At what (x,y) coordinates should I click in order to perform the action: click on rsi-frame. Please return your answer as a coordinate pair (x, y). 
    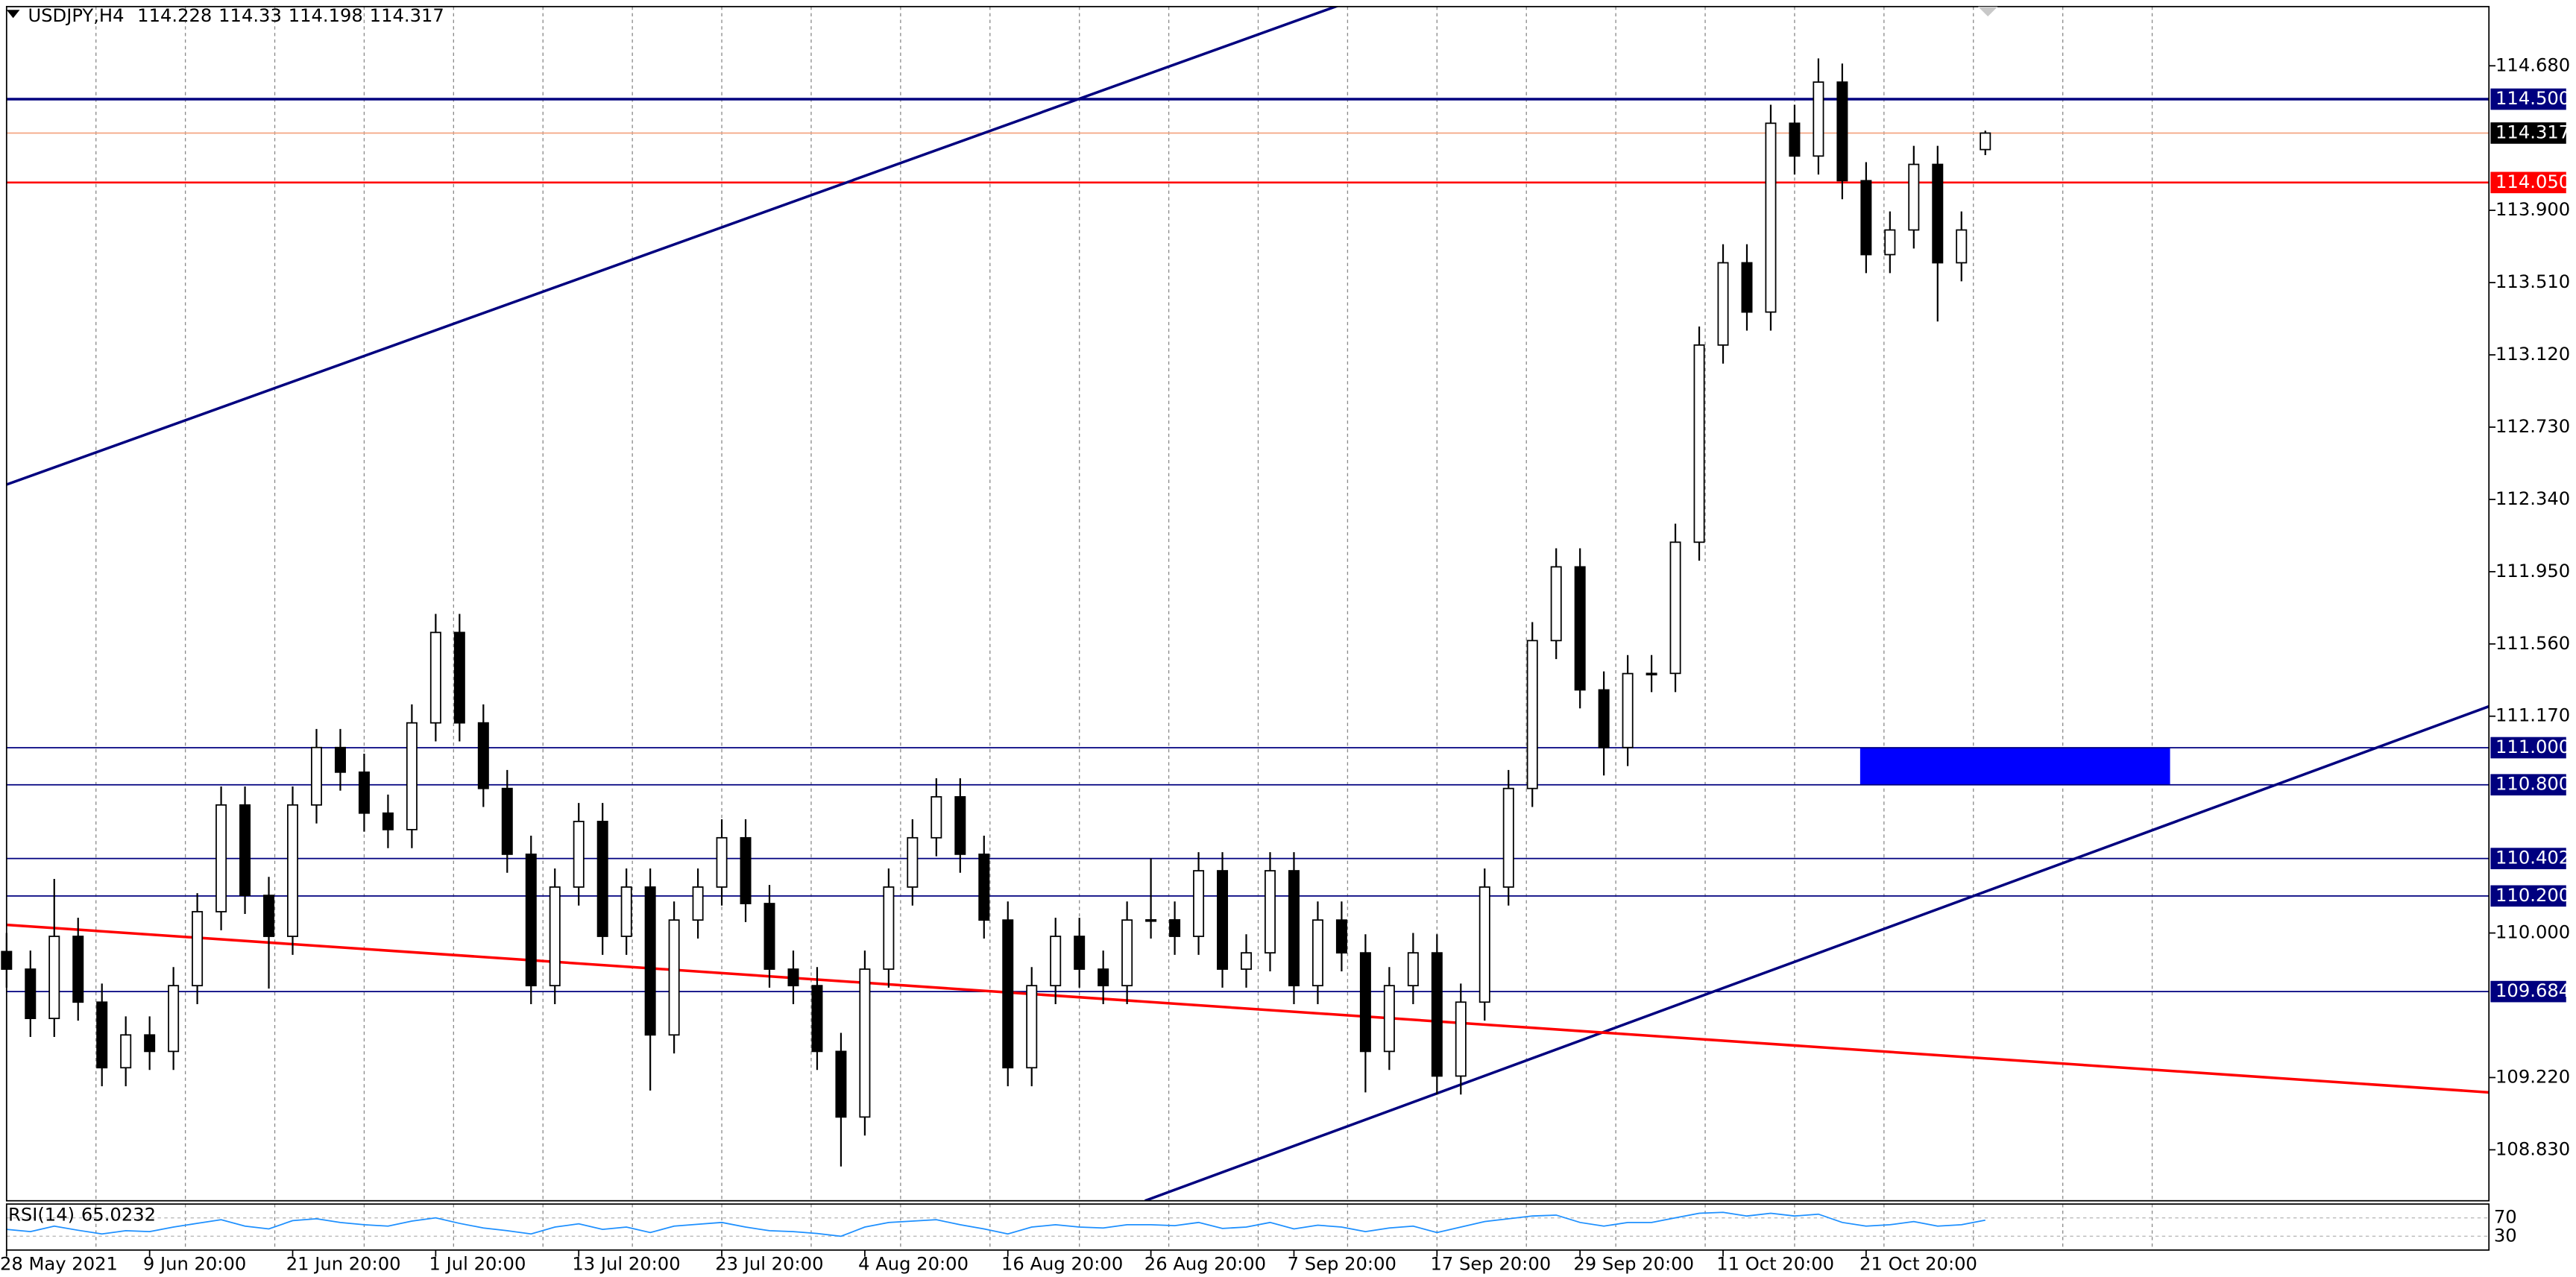
    Looking at the image, I should click on (1247, 1227).